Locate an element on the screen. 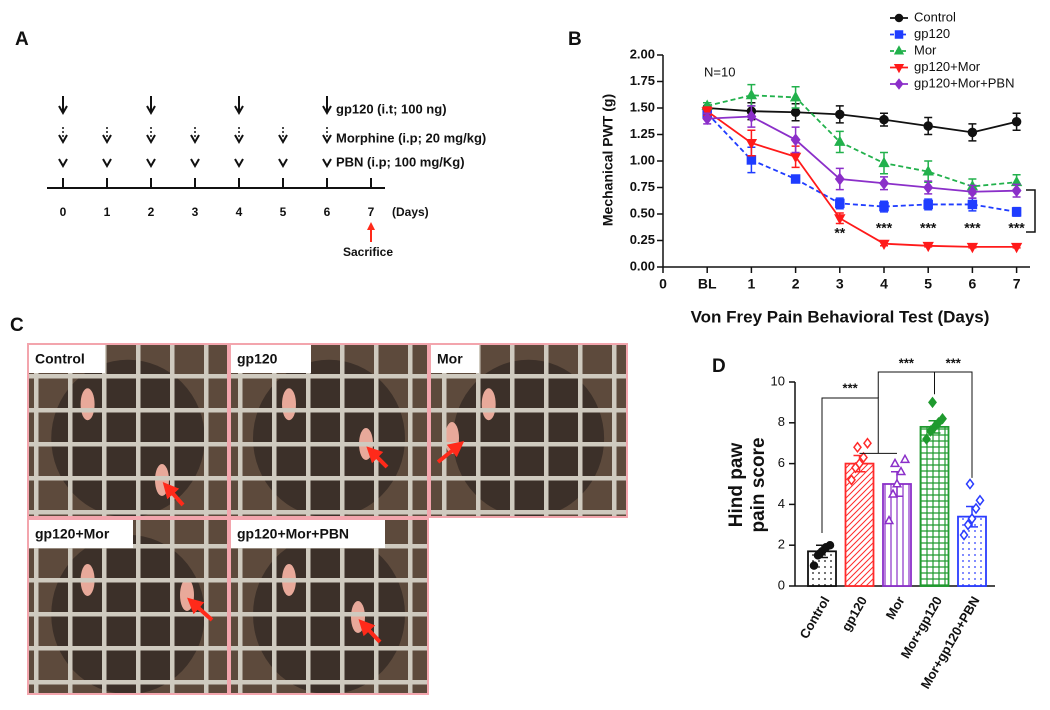  x-tick-label: BL is located at coordinates (707, 284).